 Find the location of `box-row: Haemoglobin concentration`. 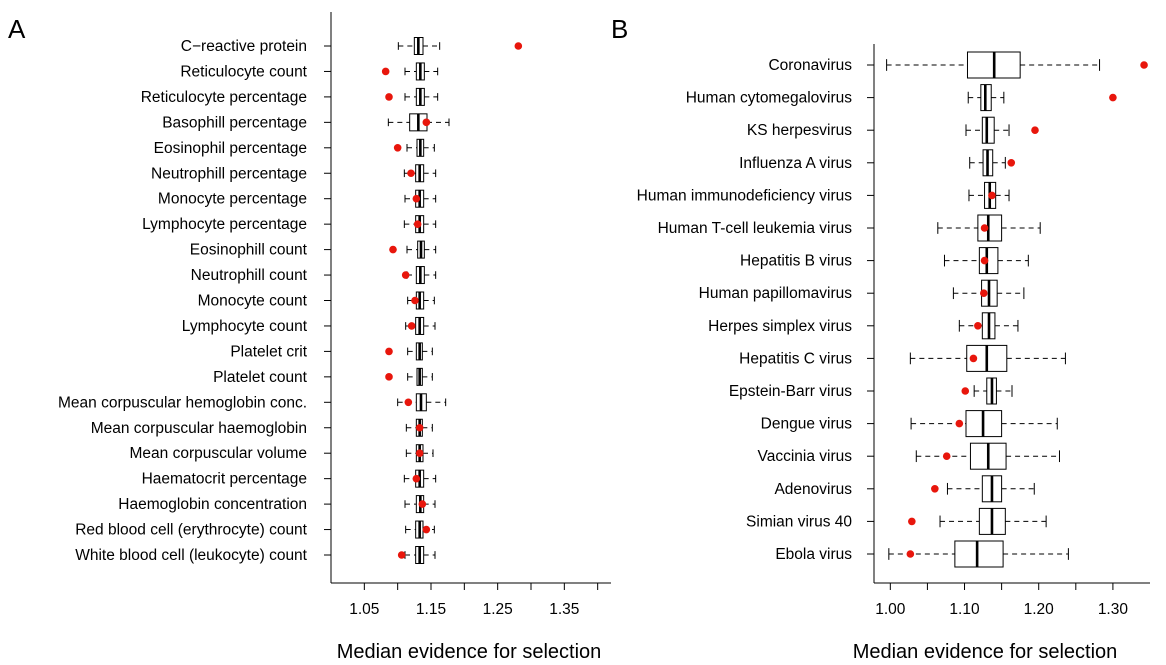

box-row: Haemoglobin concentration is located at coordinates (277, 504).